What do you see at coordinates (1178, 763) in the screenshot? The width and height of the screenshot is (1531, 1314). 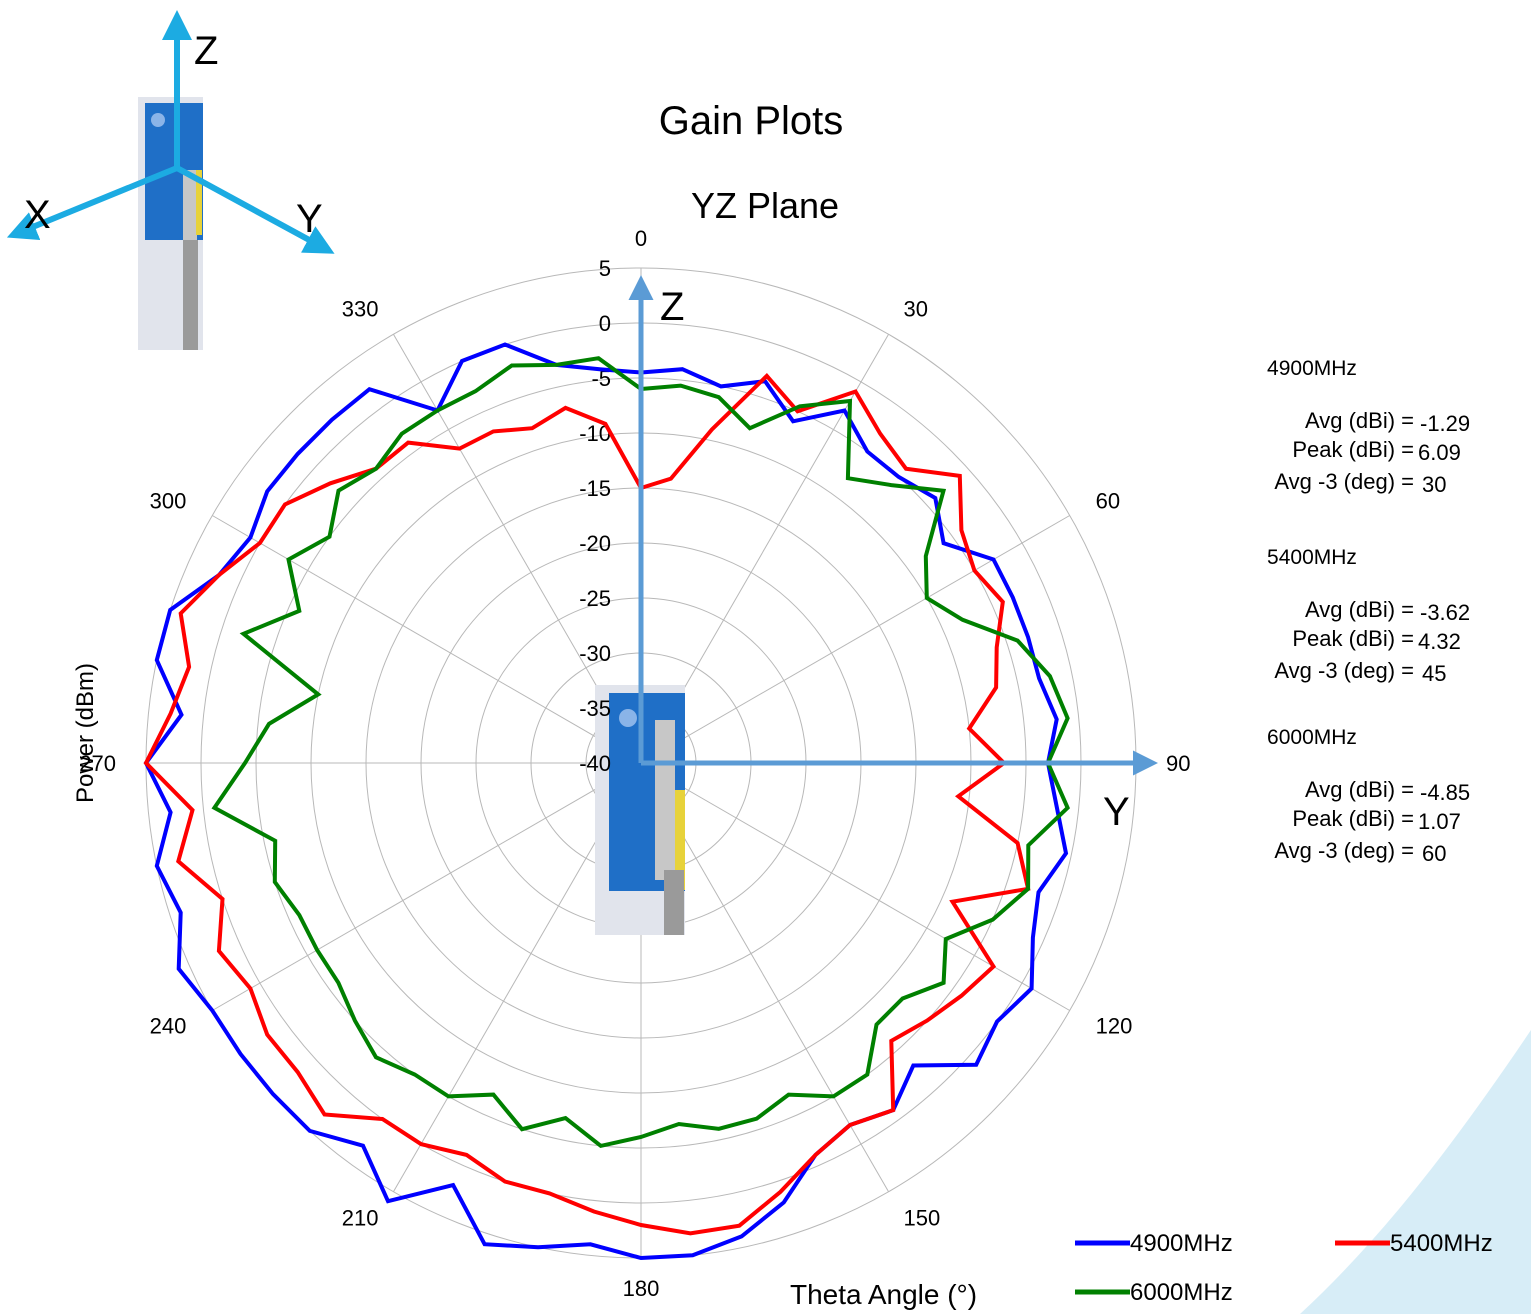 I see `angle-tick-label: 90` at bounding box center [1178, 763].